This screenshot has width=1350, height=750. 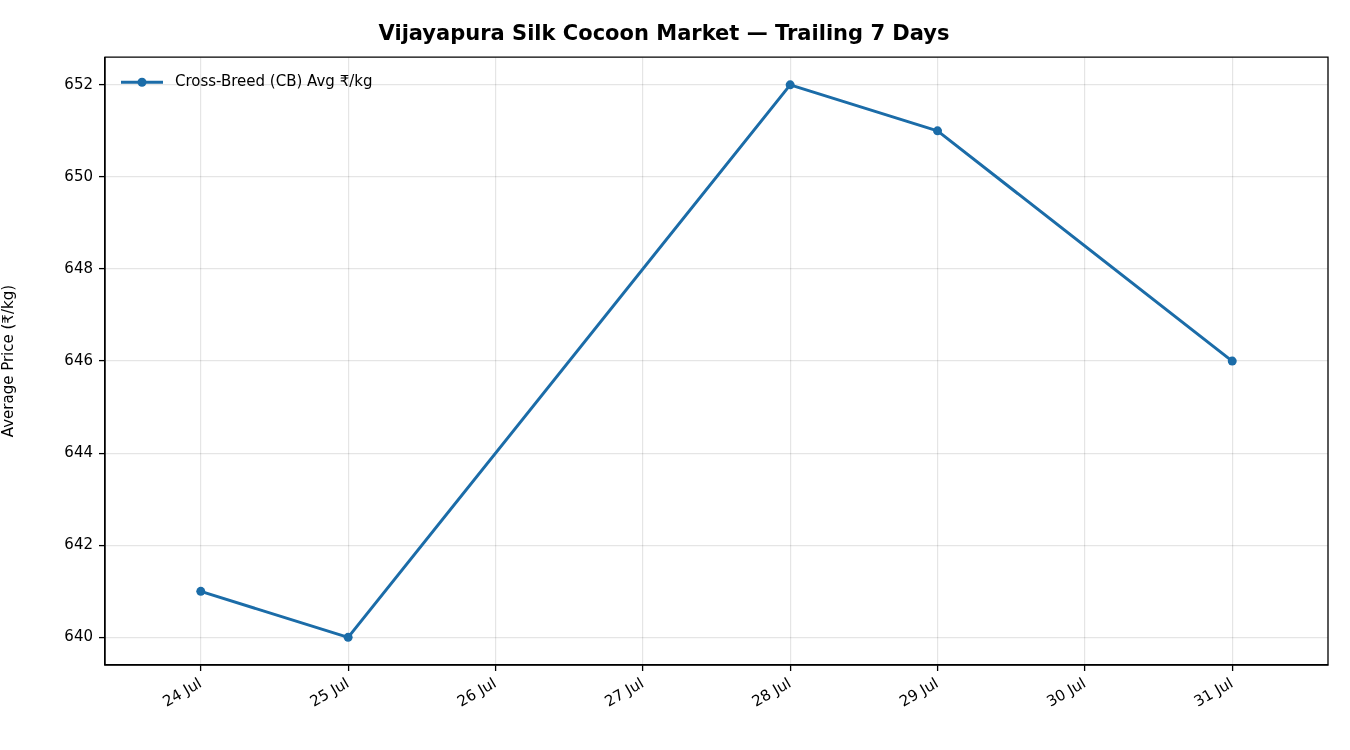 What do you see at coordinates (78, 452) in the screenshot?
I see `y-tick-label: 644` at bounding box center [78, 452].